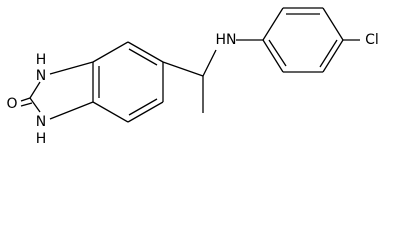 Image resolution: width=397 pixels, height=240 pixels. Describe the element at coordinates (226, 40) in the screenshot. I see `atom-label: HN` at that location.